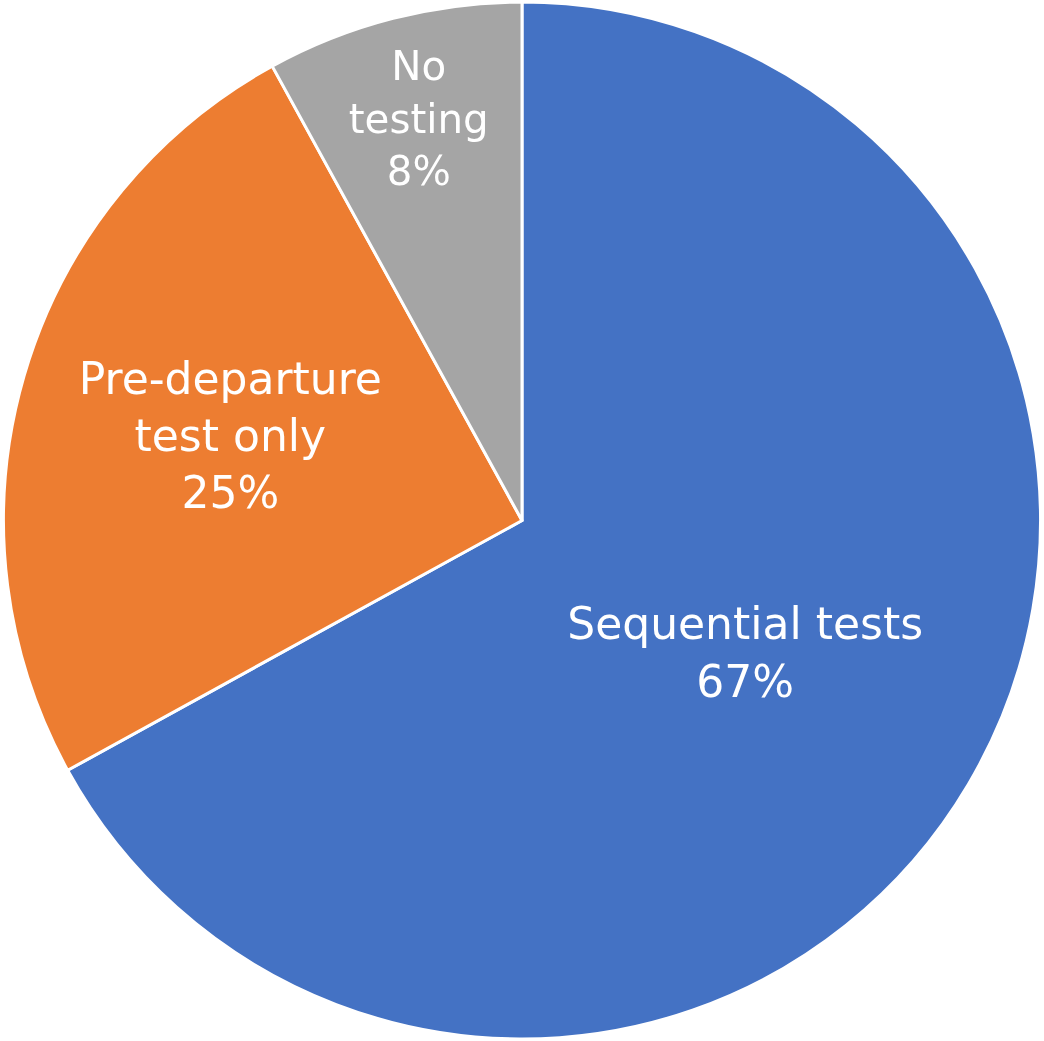 This screenshot has width=1044, height=1041. I want to click on data-label: 8%, so click(418, 172).